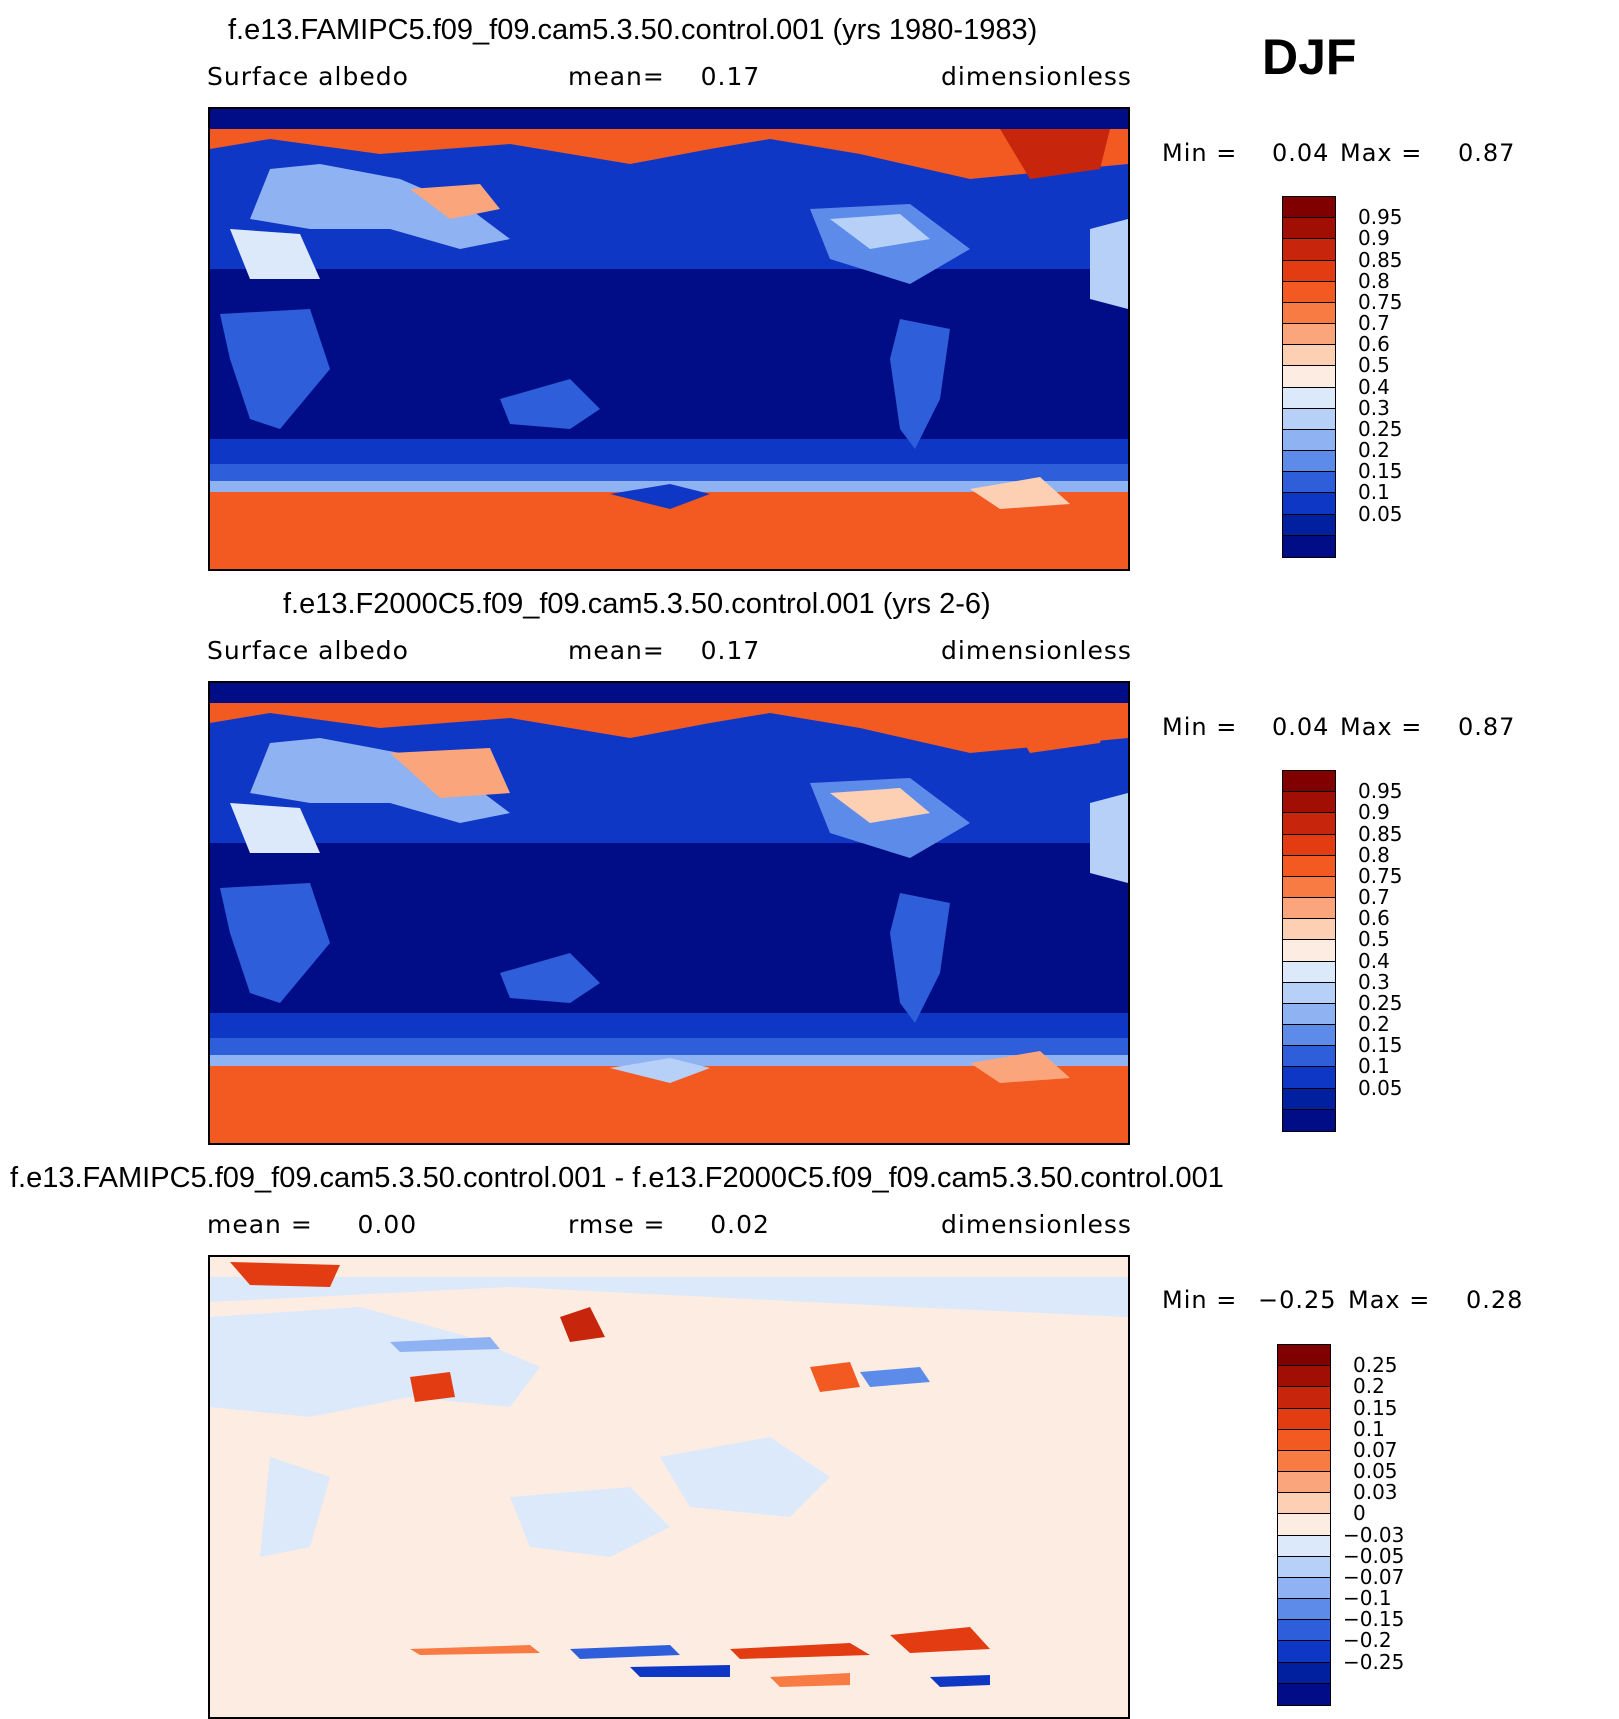  I want to click on panel-3-mean-label: mean = 0.00, so click(312, 1224).